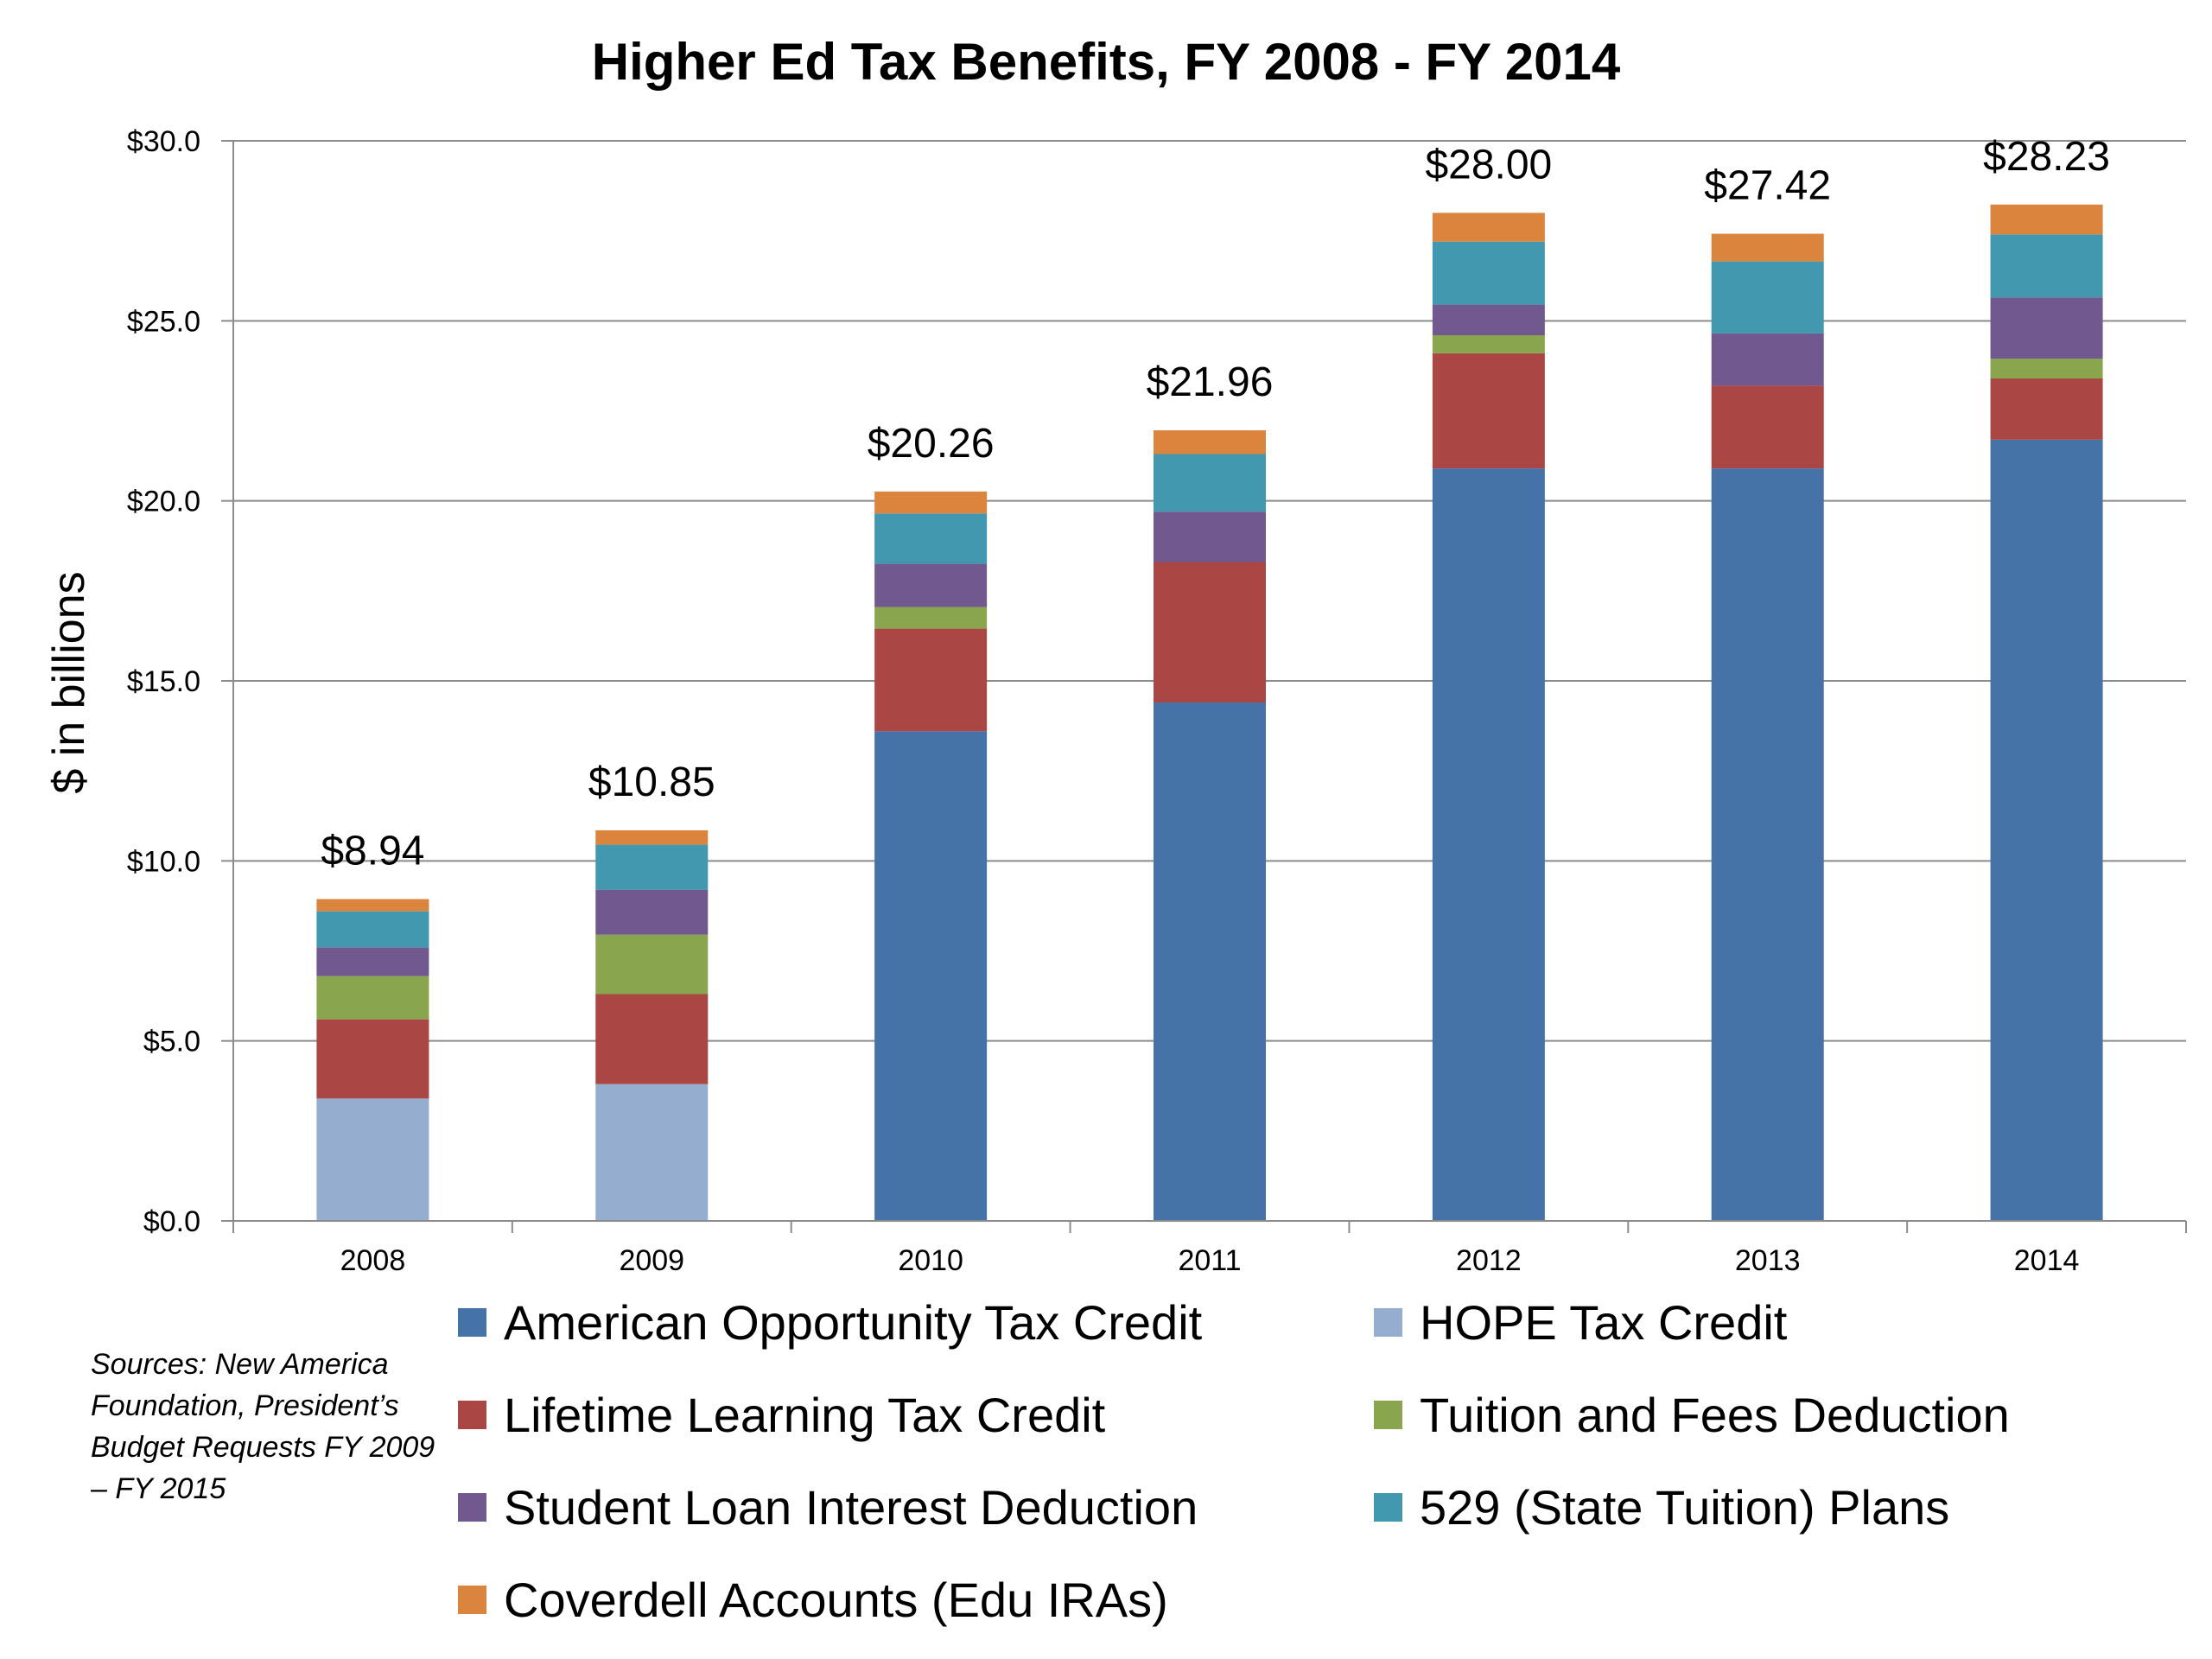 This screenshot has width=2212, height=1659. What do you see at coordinates (1768, 1260) in the screenshot?
I see `x-tick-label: 2013` at bounding box center [1768, 1260].